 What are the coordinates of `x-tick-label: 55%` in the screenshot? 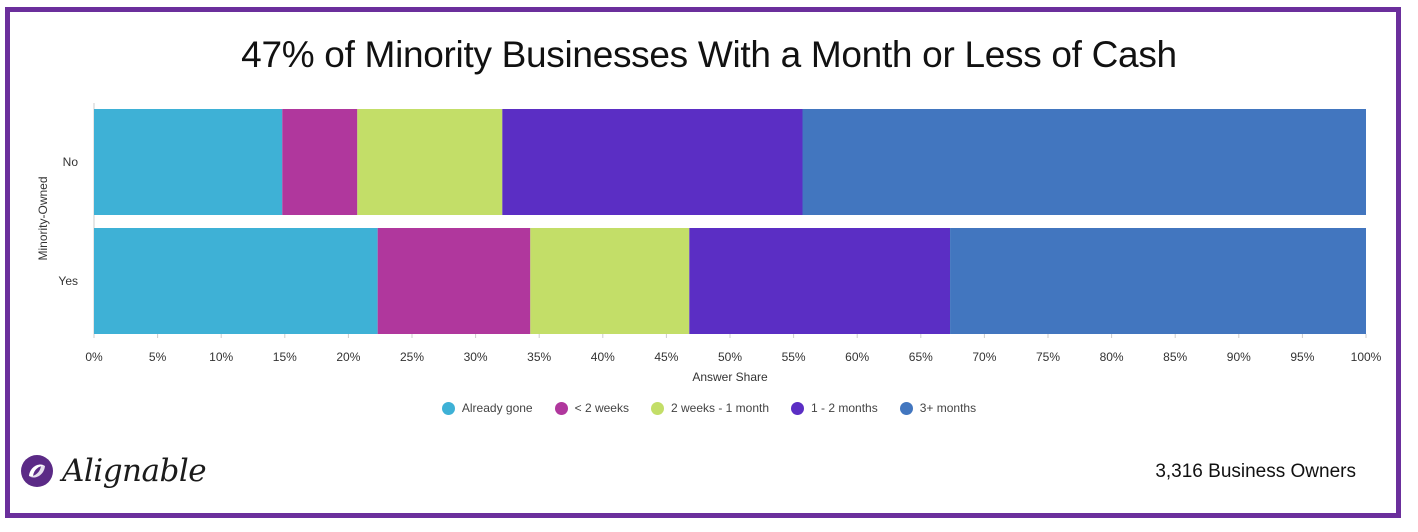 It's located at (794, 357).